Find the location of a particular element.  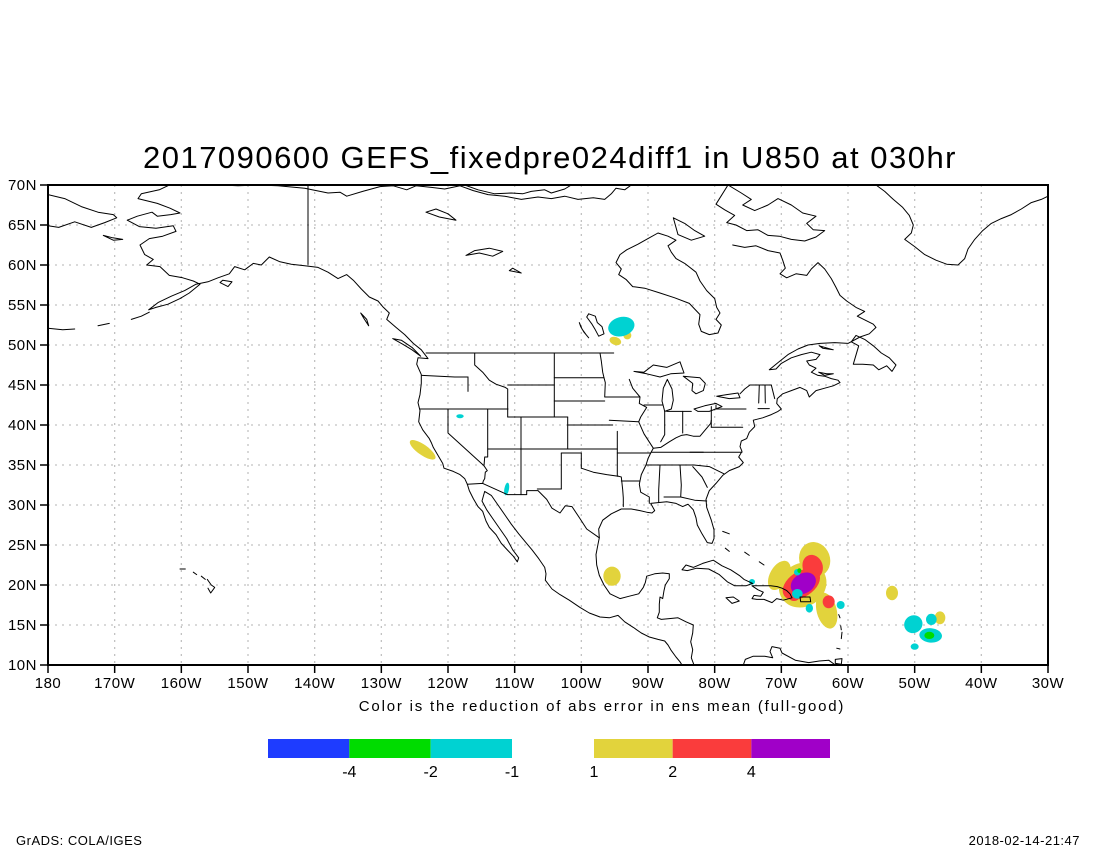

lat-tick-label: 25N is located at coordinates (22, 545).